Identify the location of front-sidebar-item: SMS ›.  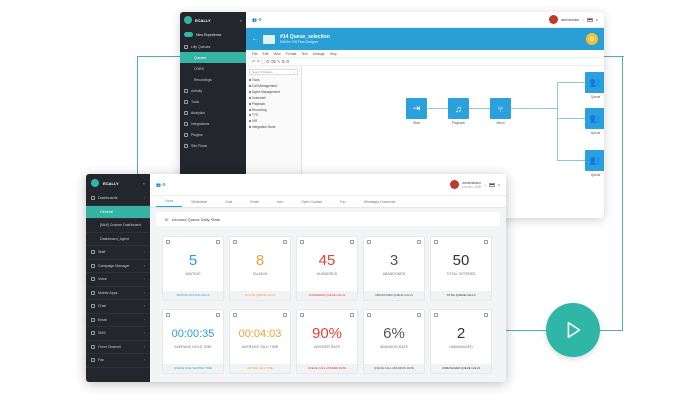
(118, 334).